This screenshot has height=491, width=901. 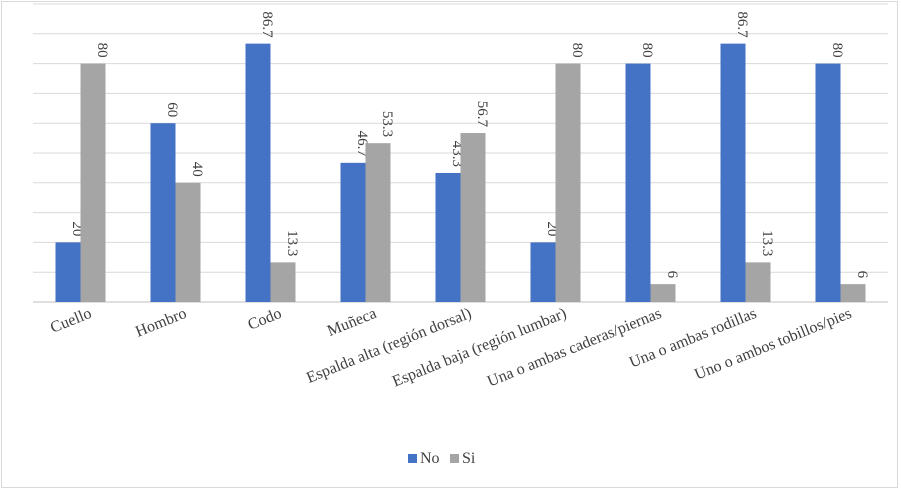 What do you see at coordinates (161, 323) in the screenshot?
I see `x-tick-label: Hombro` at bounding box center [161, 323].